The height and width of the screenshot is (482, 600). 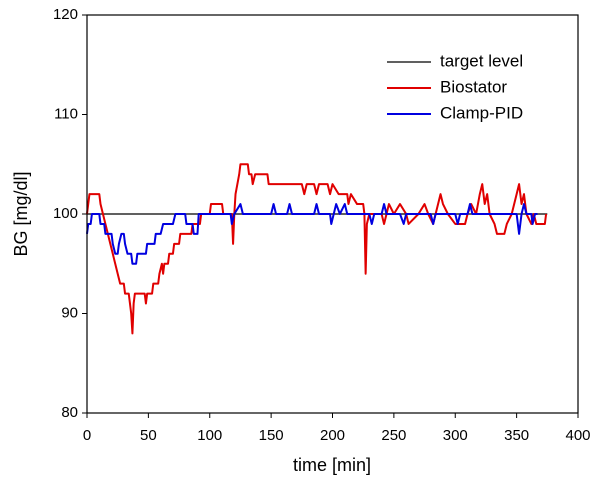 What do you see at coordinates (473, 86) in the screenshot?
I see `legend-text: Biostator` at bounding box center [473, 86].